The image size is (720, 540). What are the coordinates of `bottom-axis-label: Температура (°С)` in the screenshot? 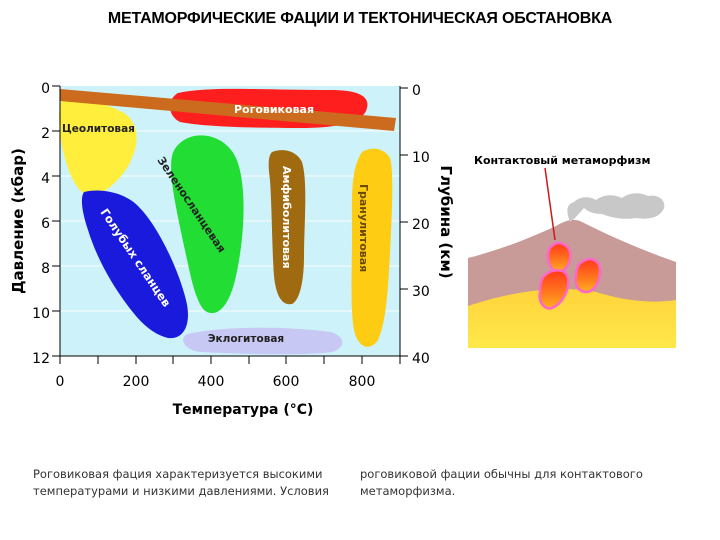 It's located at (243, 410).